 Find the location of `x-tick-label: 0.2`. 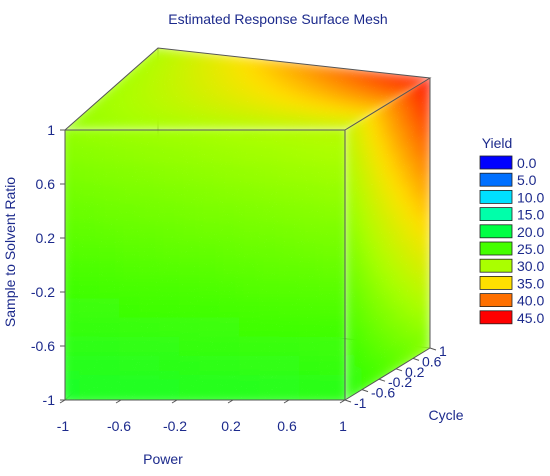

x-tick-label: 0.2 is located at coordinates (231, 426).